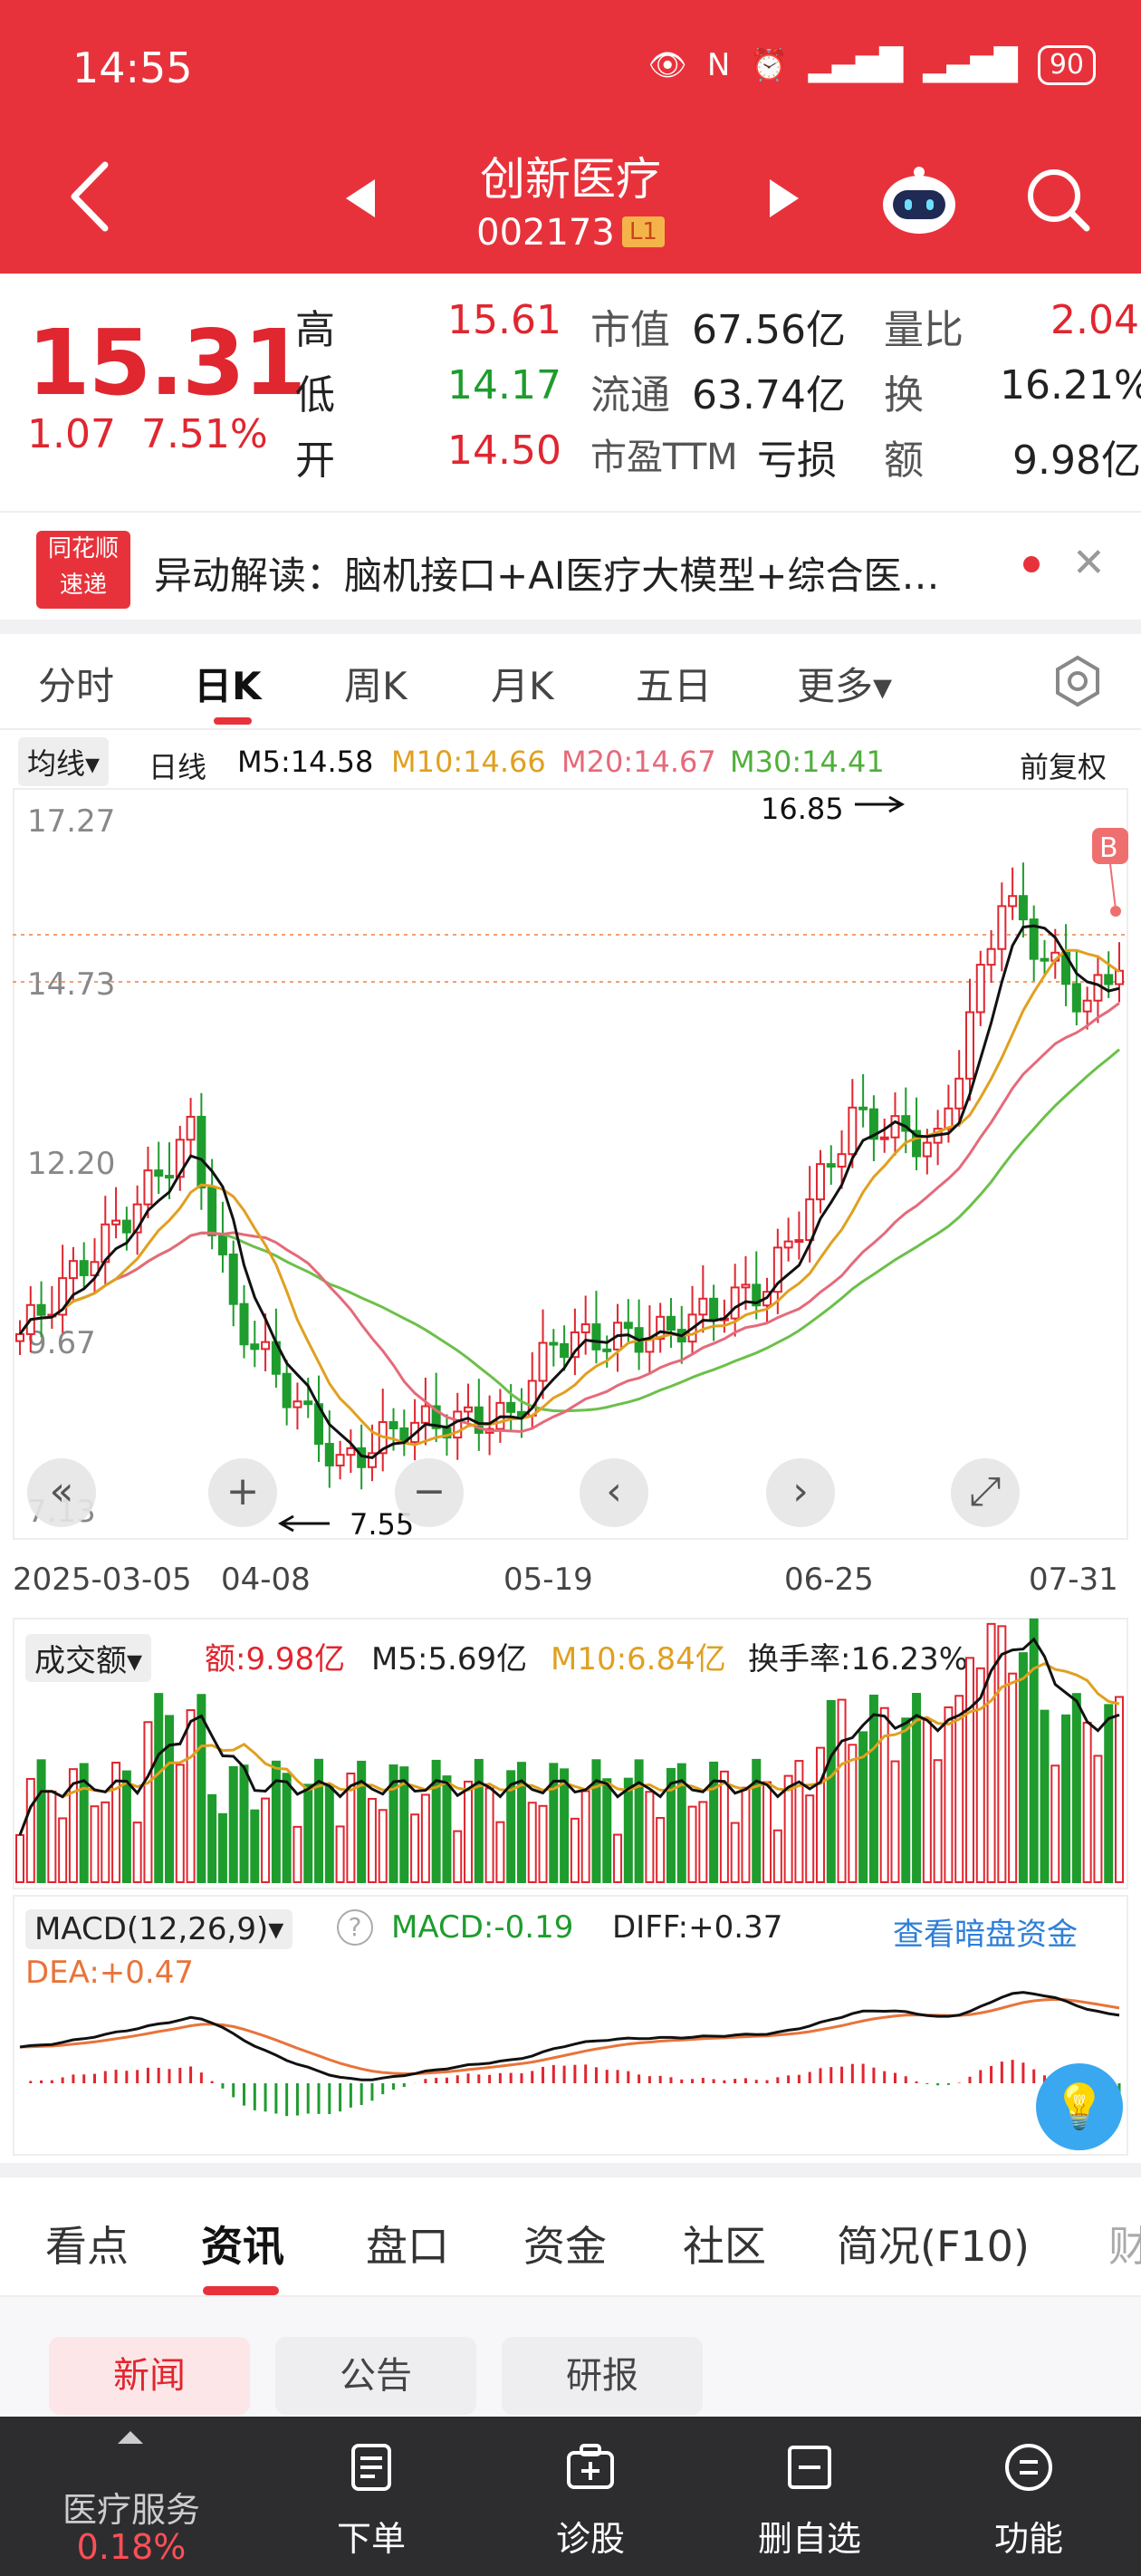 The height and width of the screenshot is (2576, 1141). Describe the element at coordinates (361, 198) in the screenshot. I see `prev-stock-icon` at that location.